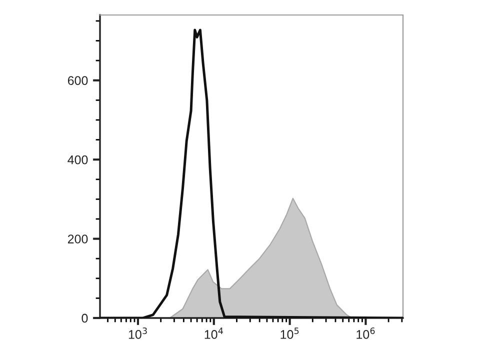 Image resolution: width=480 pixels, height=360 pixels. Describe the element at coordinates (78, 159) in the screenshot. I see `y-tick-label: 400` at that location.